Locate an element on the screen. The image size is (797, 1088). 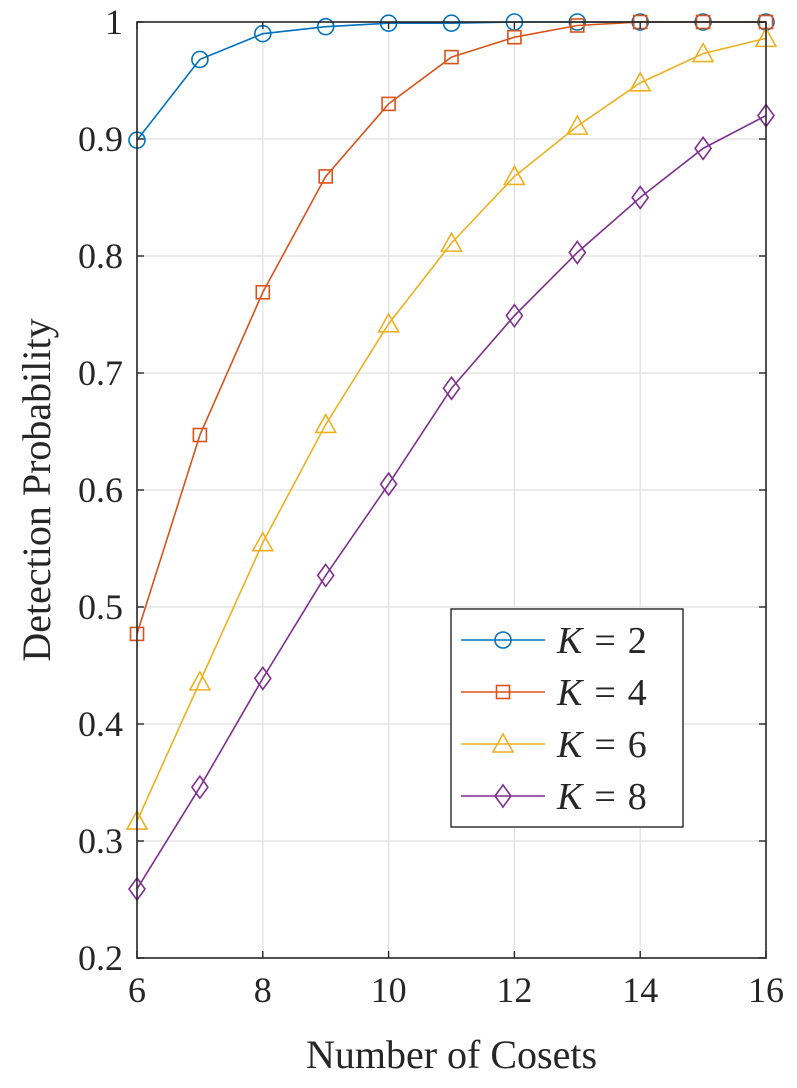
y-tick-label: 0.6 is located at coordinates (100, 490).